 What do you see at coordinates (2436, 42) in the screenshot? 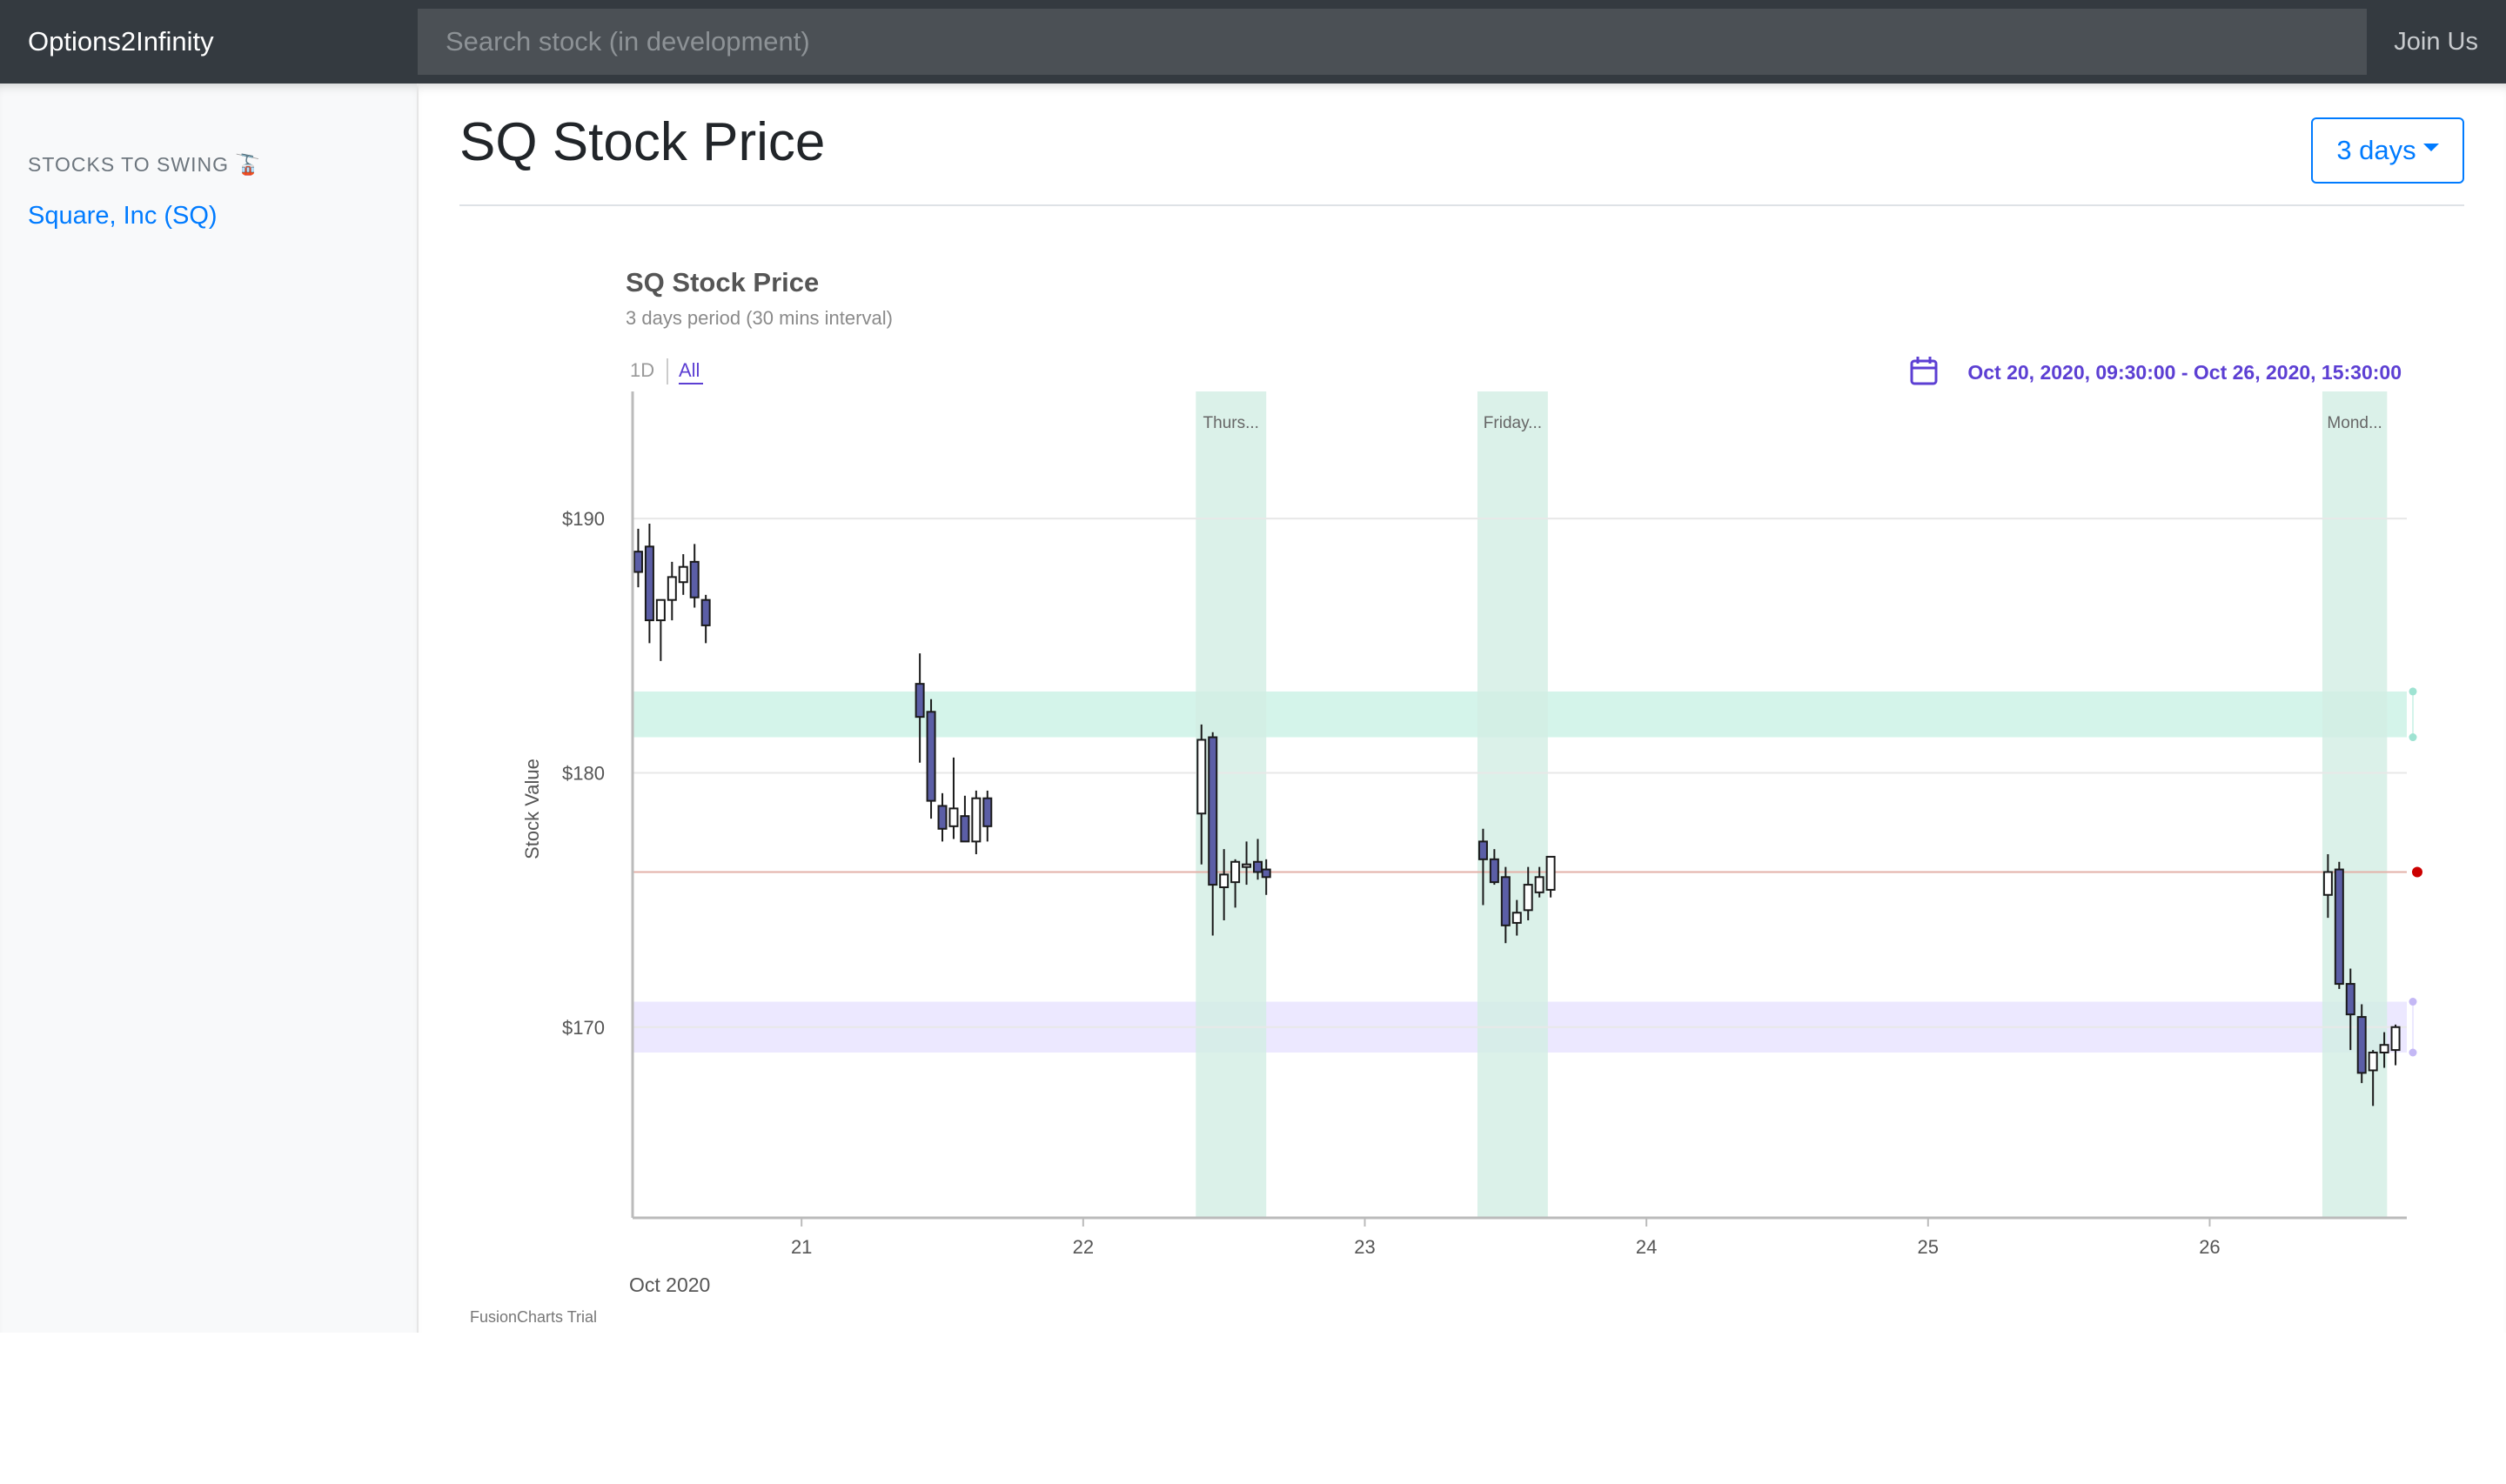
I see `join-us-link: Join Us` at bounding box center [2436, 42].